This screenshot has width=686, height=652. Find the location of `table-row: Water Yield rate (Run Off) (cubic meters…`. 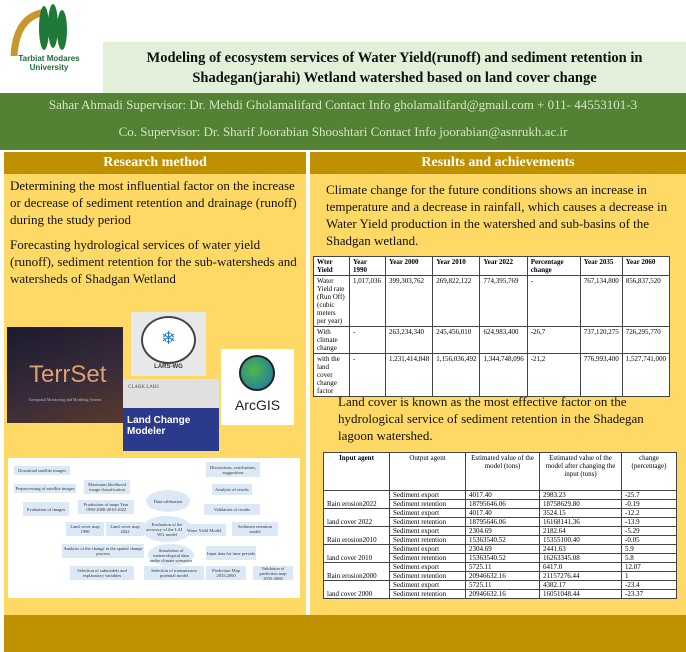

table-row: Water Yield rate (Run Off) (cubic meters… is located at coordinates (492, 301).